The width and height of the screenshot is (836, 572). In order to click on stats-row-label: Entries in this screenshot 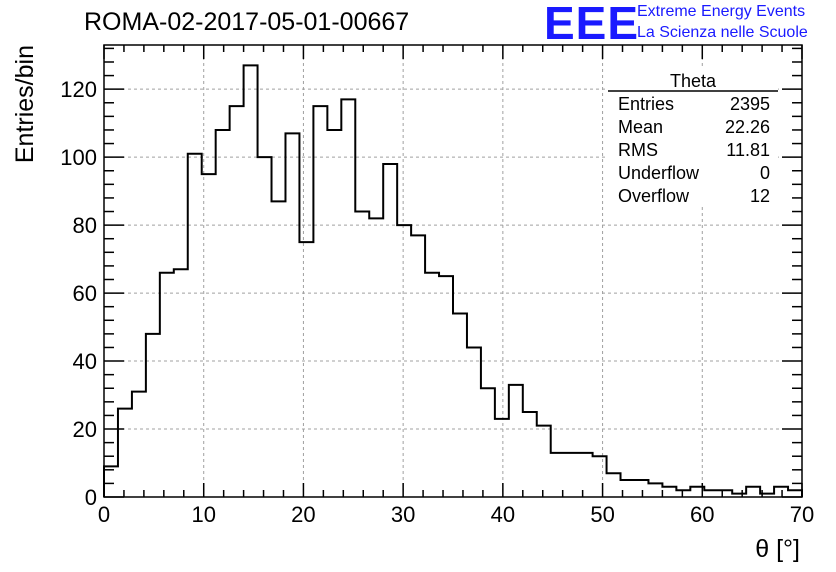, I will do `click(646, 104)`.